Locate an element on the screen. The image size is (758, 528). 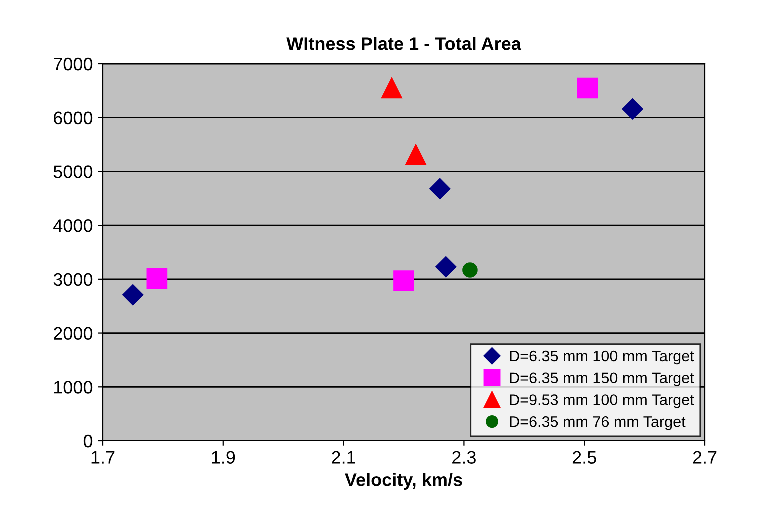
x-tick-label: 1.9 is located at coordinates (224, 457).